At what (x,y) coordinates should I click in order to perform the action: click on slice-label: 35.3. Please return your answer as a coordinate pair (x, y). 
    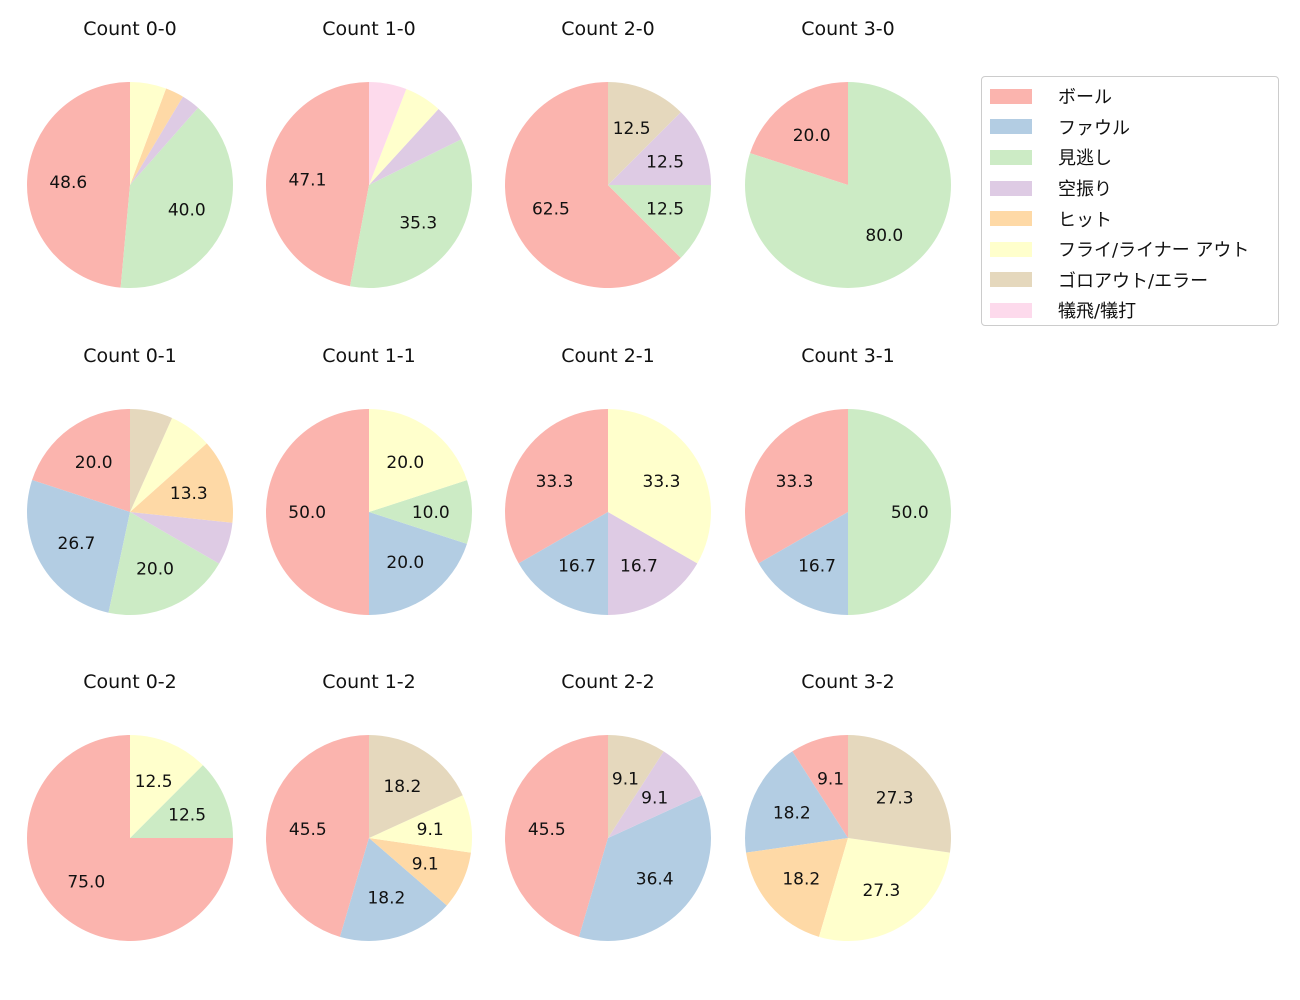
    Looking at the image, I should click on (418, 223).